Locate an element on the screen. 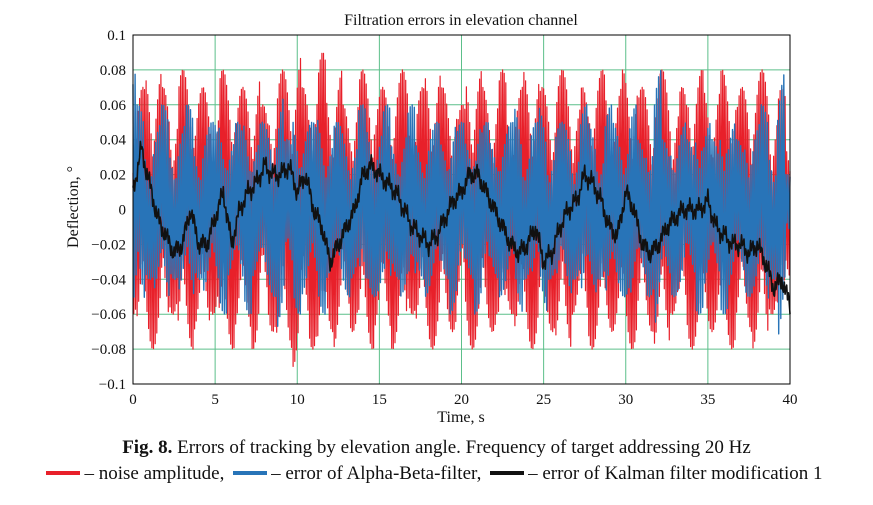  x-tick-label: 10 is located at coordinates (297, 400).